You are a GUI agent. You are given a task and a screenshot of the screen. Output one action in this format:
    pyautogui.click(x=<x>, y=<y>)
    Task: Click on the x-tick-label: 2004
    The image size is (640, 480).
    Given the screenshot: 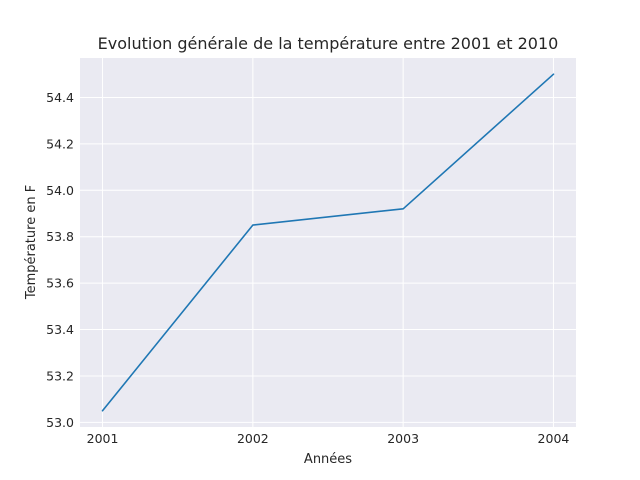 What is the action you would take?
    pyautogui.click(x=554, y=438)
    